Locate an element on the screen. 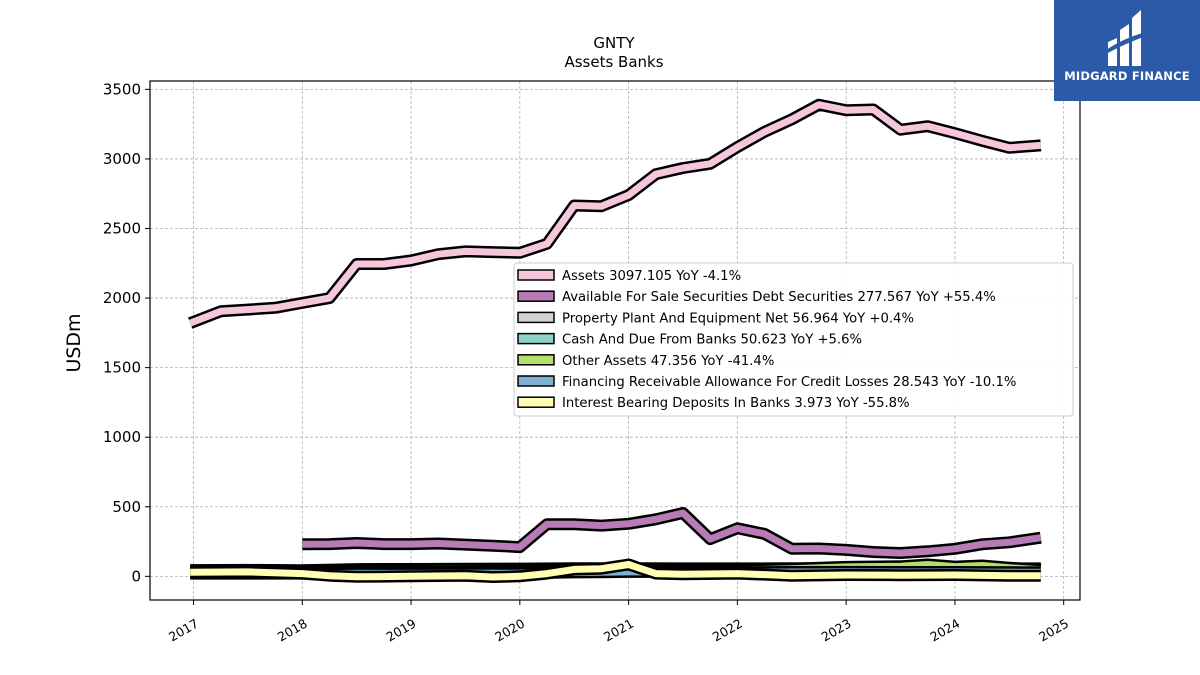  x-tick-label: 2024 is located at coordinates (944, 630).